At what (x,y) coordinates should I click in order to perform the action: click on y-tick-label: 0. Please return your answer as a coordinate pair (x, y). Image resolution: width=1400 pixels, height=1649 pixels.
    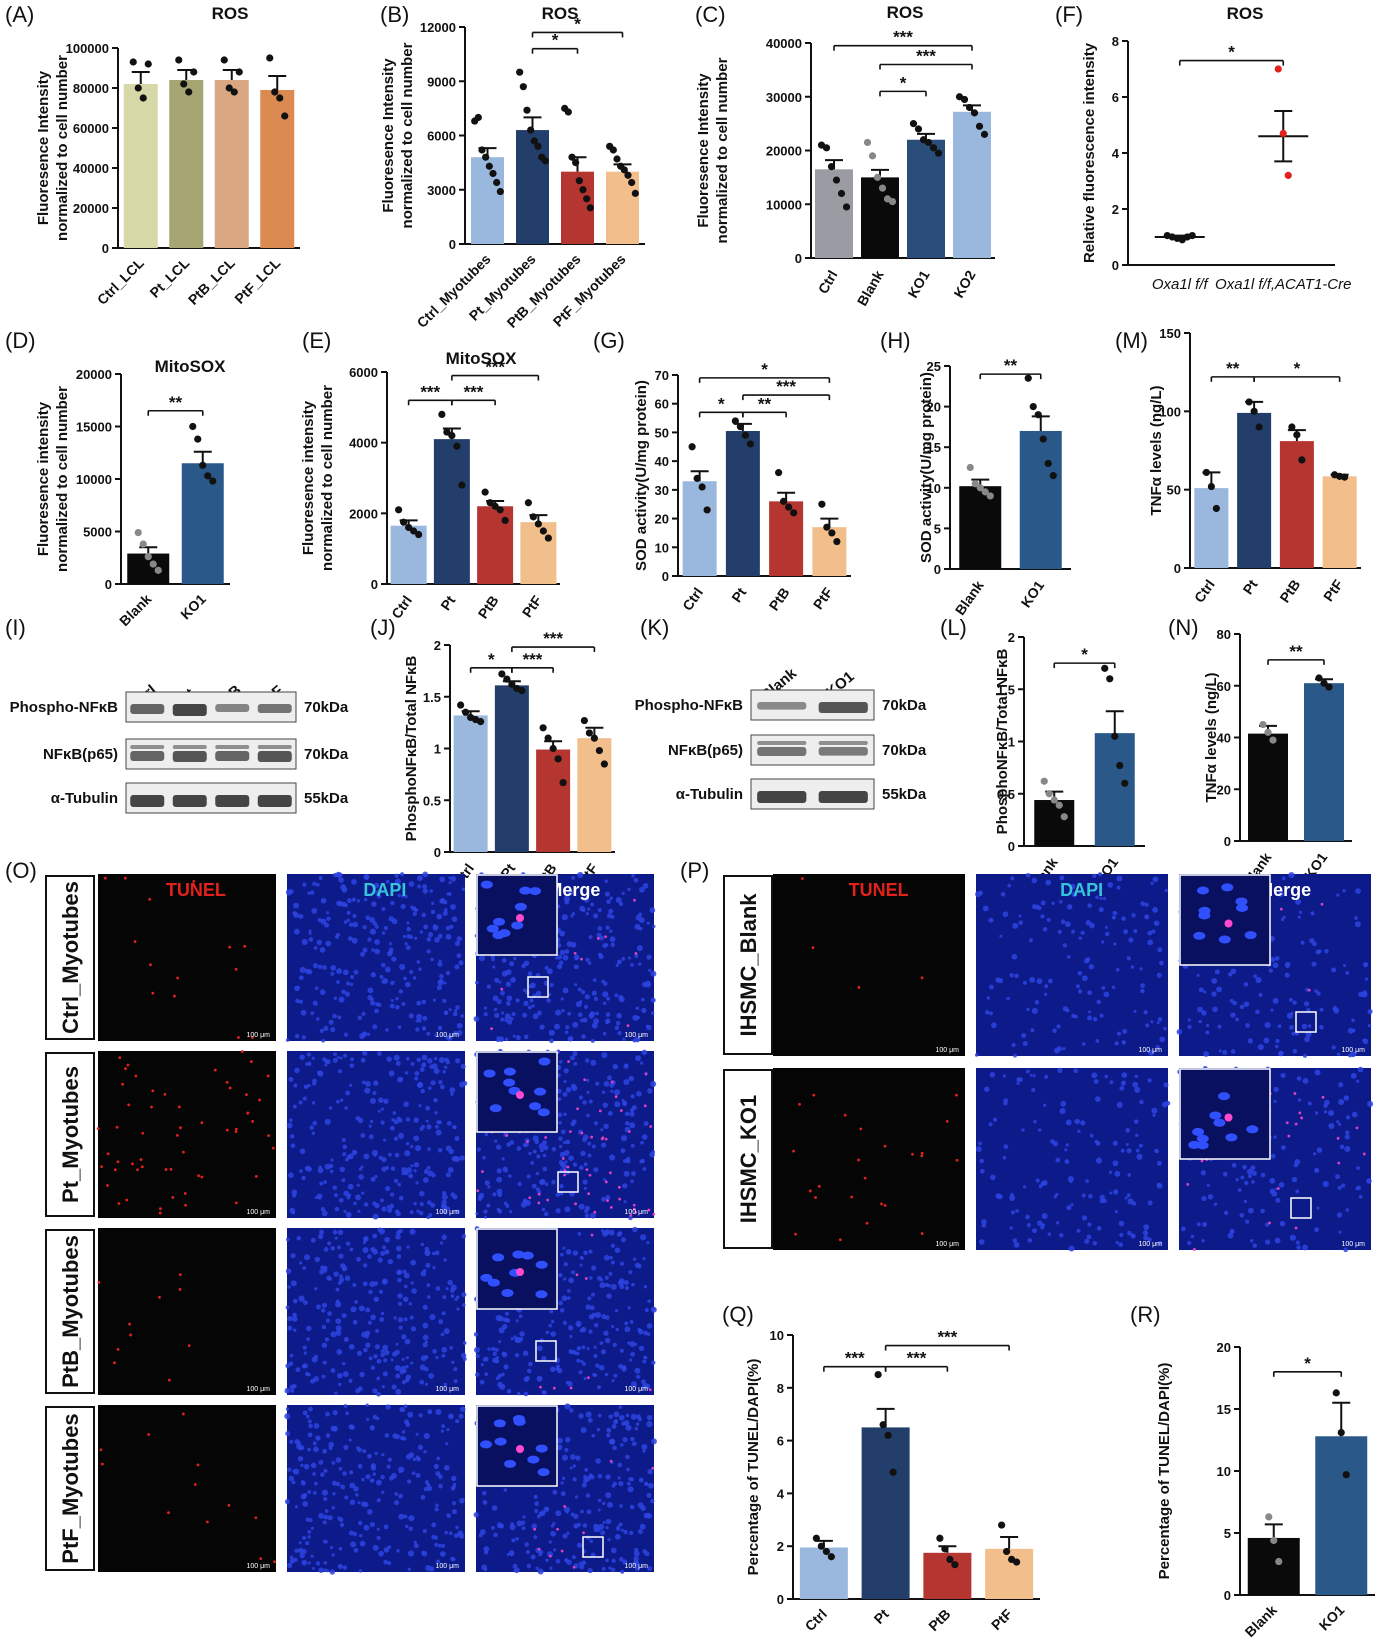
    Looking at the image, I should click on (437, 852).